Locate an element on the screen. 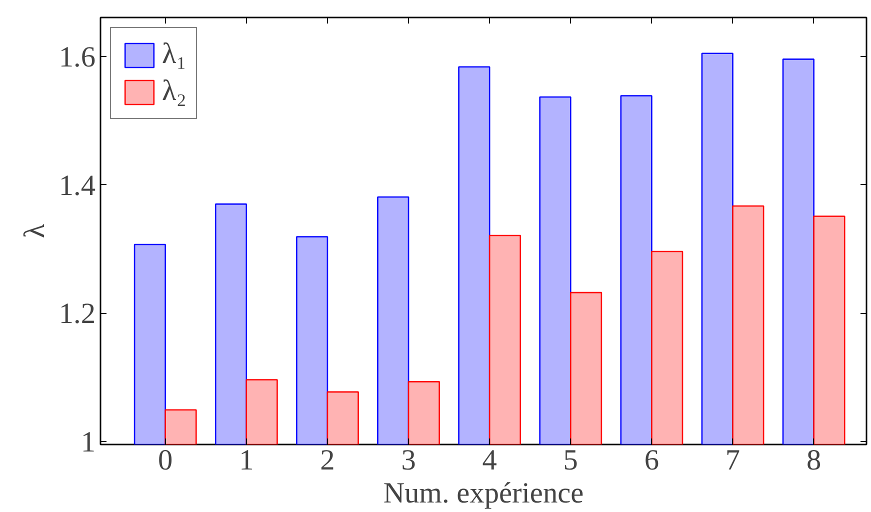  x-tick-label: 2 is located at coordinates (327, 460).